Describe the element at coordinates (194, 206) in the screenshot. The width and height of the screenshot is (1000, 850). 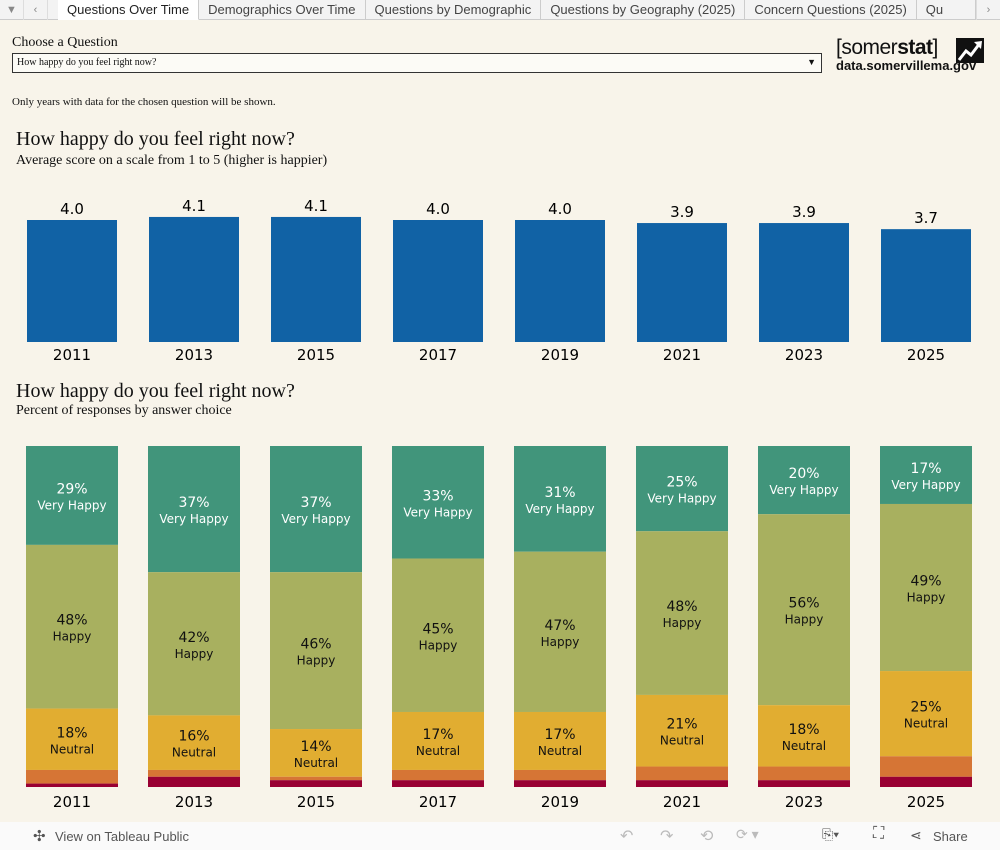
I see `data-label-2013: 4.1` at that location.